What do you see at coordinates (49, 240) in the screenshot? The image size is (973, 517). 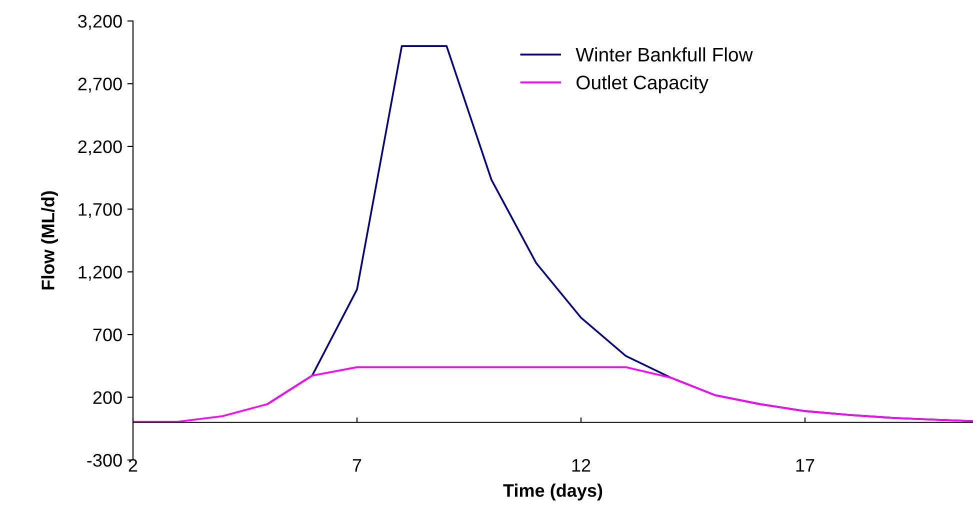 I see `y-axis-title: Flow (ML/d)` at bounding box center [49, 240].